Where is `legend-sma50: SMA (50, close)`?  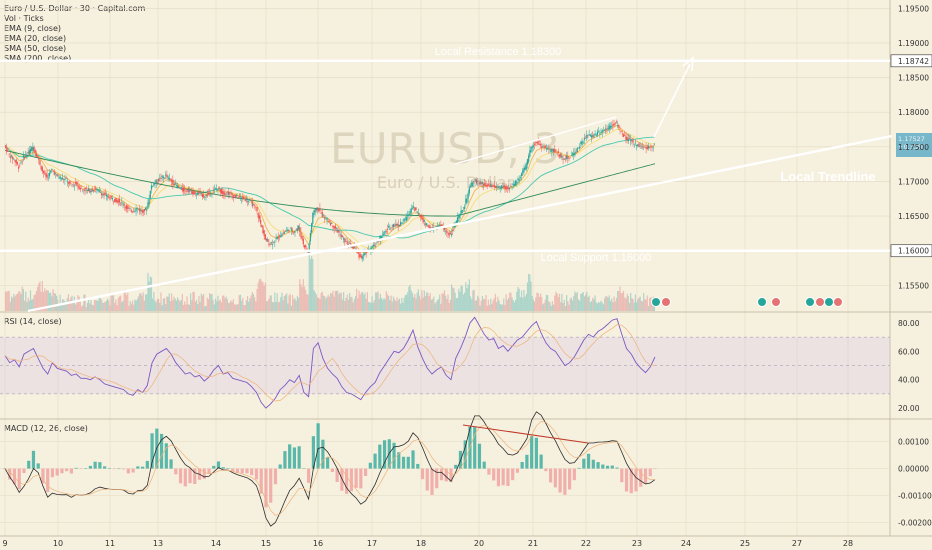 legend-sma50: SMA (50, close) is located at coordinates (35, 48).